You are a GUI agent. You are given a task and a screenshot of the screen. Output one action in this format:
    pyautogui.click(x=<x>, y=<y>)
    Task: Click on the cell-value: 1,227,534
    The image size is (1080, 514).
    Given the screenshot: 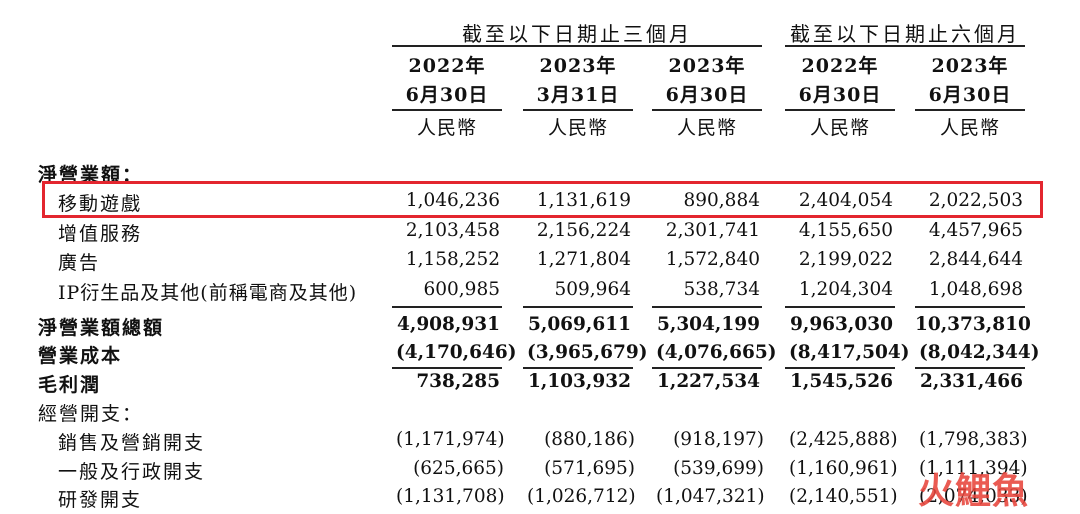 What is the action you would take?
    pyautogui.click(x=708, y=381)
    